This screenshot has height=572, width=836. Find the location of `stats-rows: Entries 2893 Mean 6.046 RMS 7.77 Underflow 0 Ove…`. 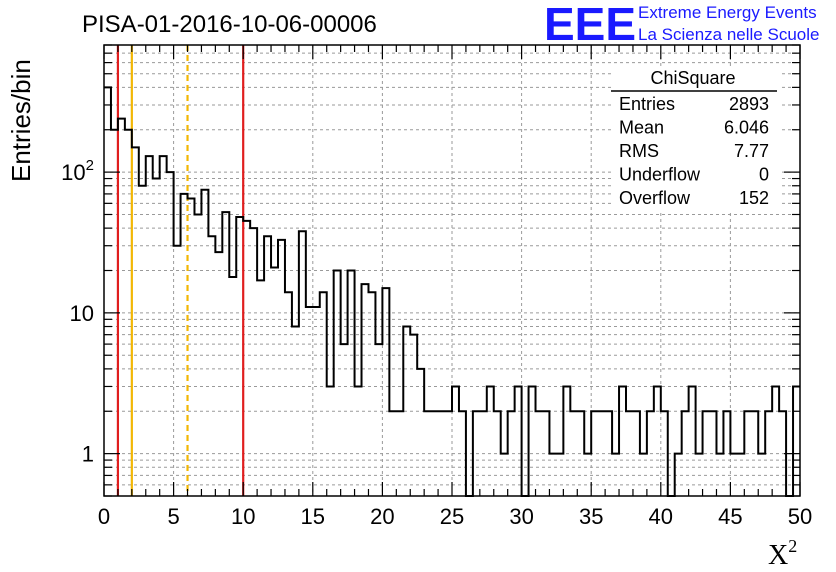

stats-rows: Entries 2893 Mean 6.046 RMS 7.77 Underflow 0 Ove… is located at coordinates (694, 151).